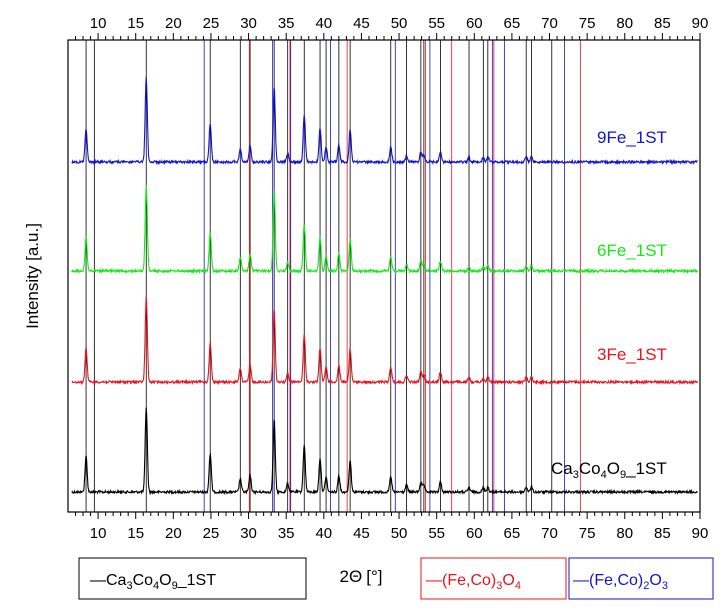 Image resolution: width=727 pixels, height=610 pixels. What do you see at coordinates (662, 533) in the screenshot?
I see `x-tick-label-bottom-85: 85` at bounding box center [662, 533].